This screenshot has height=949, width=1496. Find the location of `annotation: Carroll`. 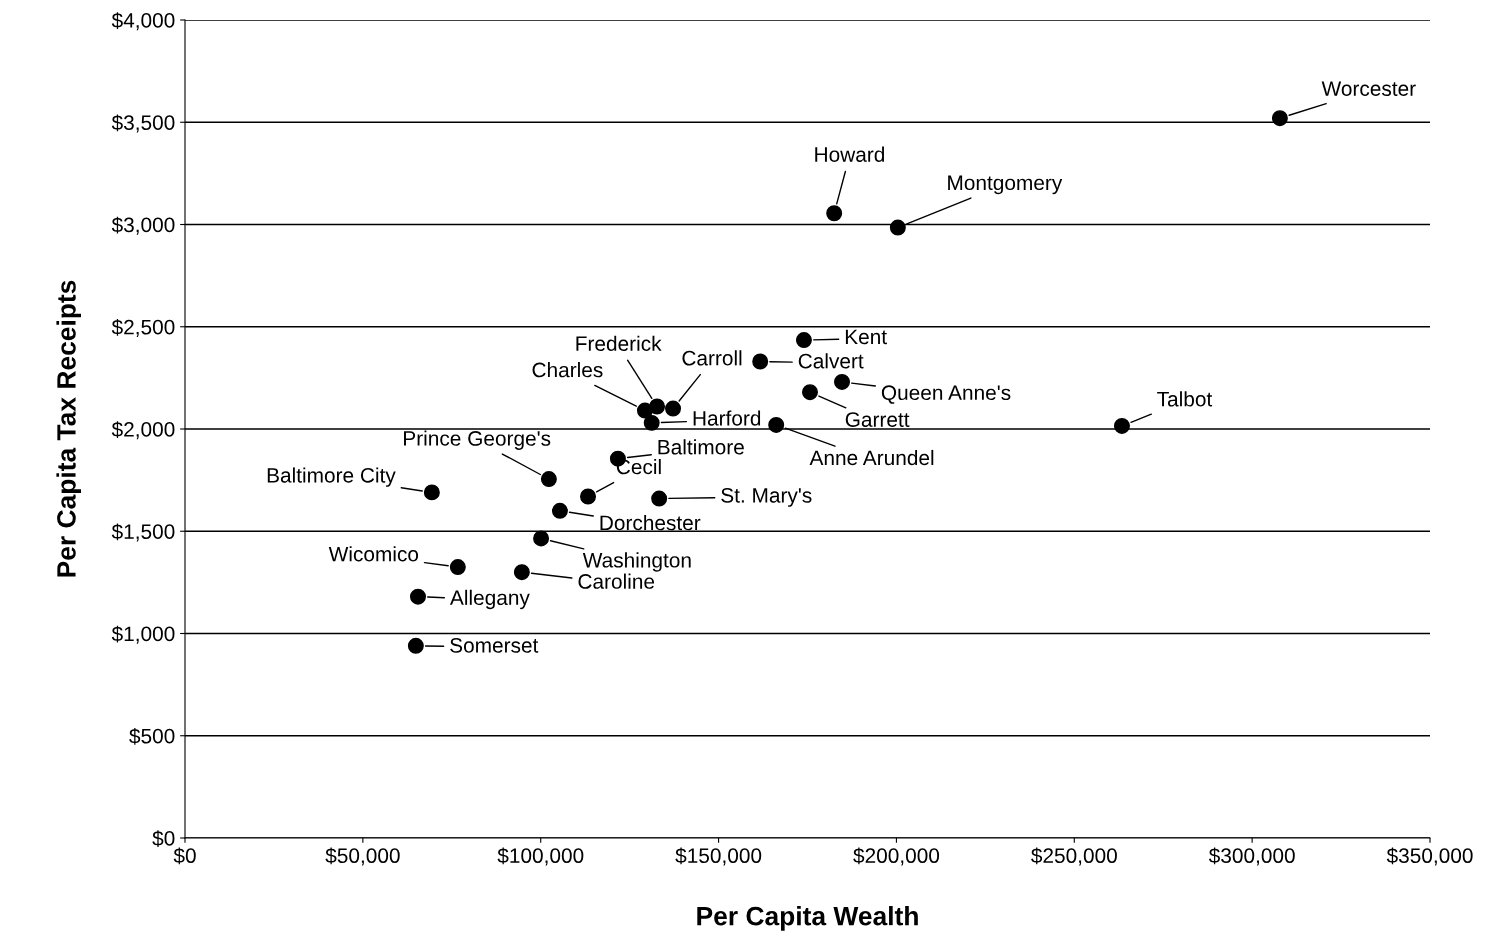

annotation: Carroll is located at coordinates (712, 358).